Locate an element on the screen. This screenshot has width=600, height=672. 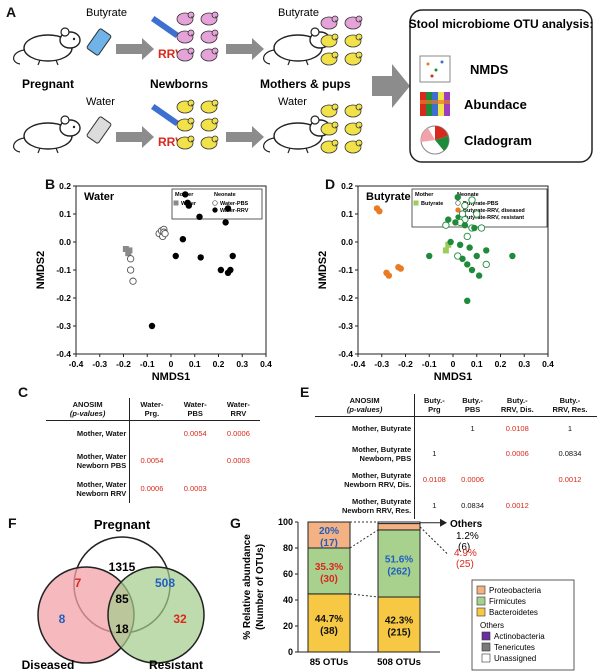
table-row-header: Mother, Water is located at coordinates (88, 433).